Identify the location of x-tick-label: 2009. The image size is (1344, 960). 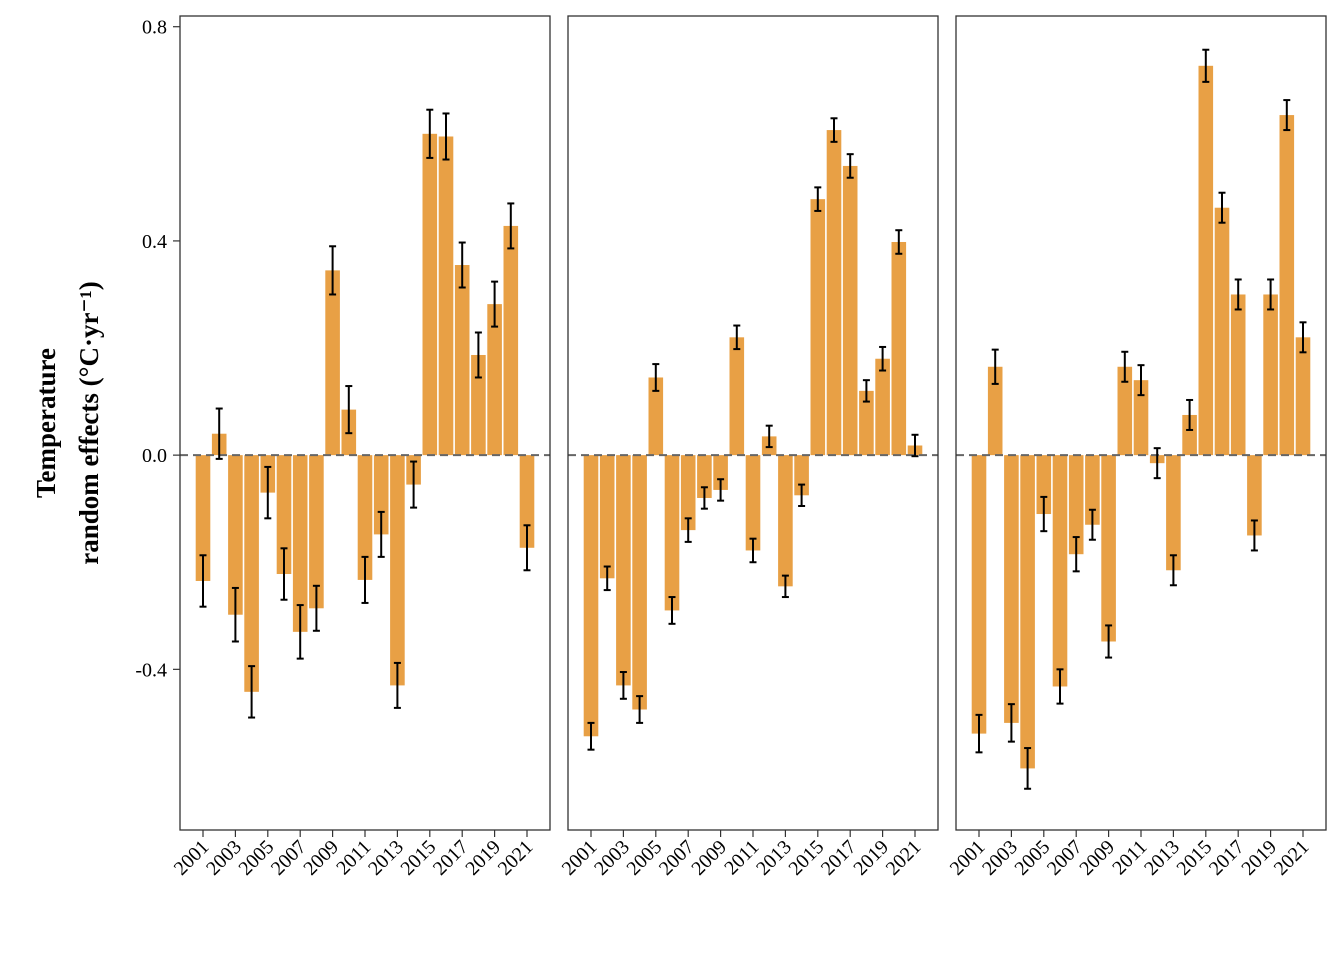
(321, 858).